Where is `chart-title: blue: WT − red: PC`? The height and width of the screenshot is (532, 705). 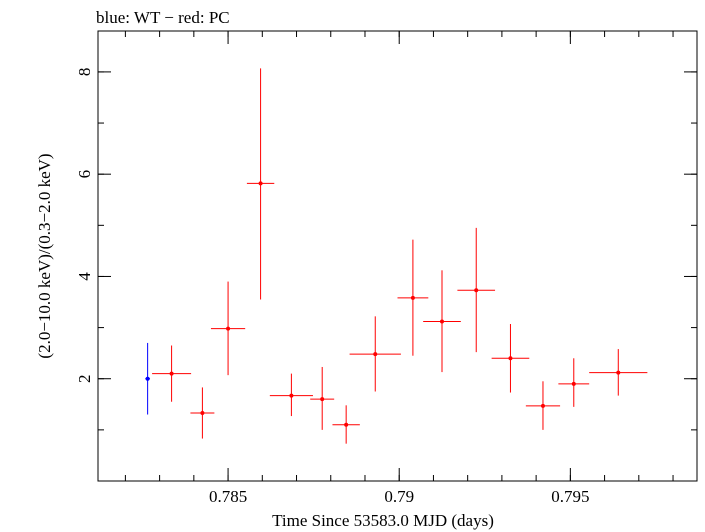 chart-title: blue: WT − red: PC is located at coordinates (163, 17).